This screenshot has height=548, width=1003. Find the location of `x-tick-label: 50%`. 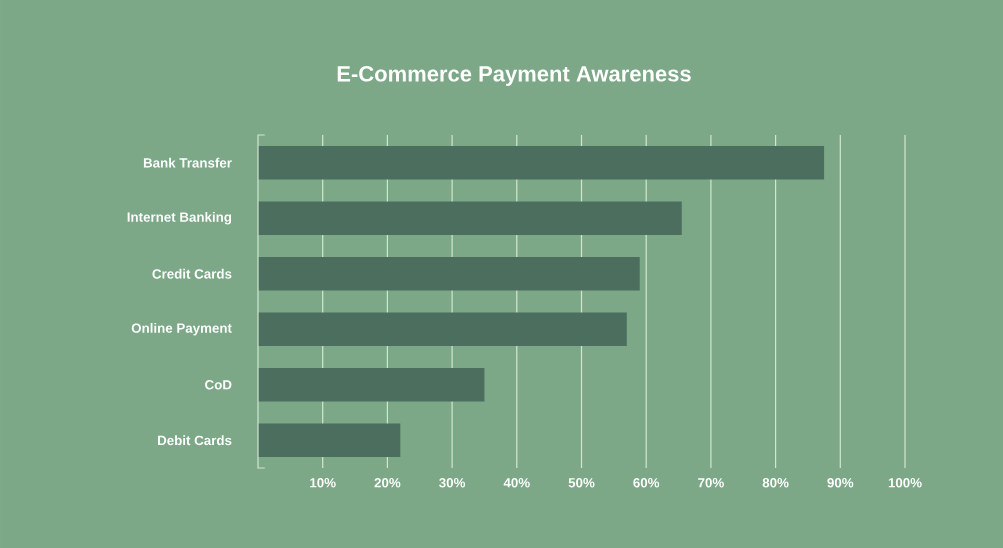

x-tick-label: 50% is located at coordinates (581, 483).